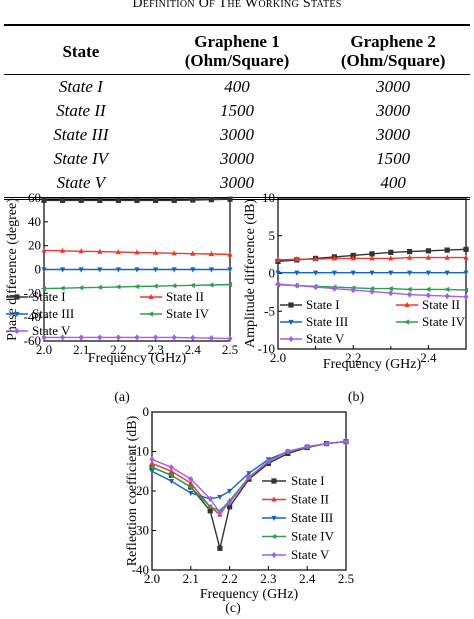 The image size is (474, 619). I want to click on y-axis-label: Phase difference (degree), so click(12, 269).